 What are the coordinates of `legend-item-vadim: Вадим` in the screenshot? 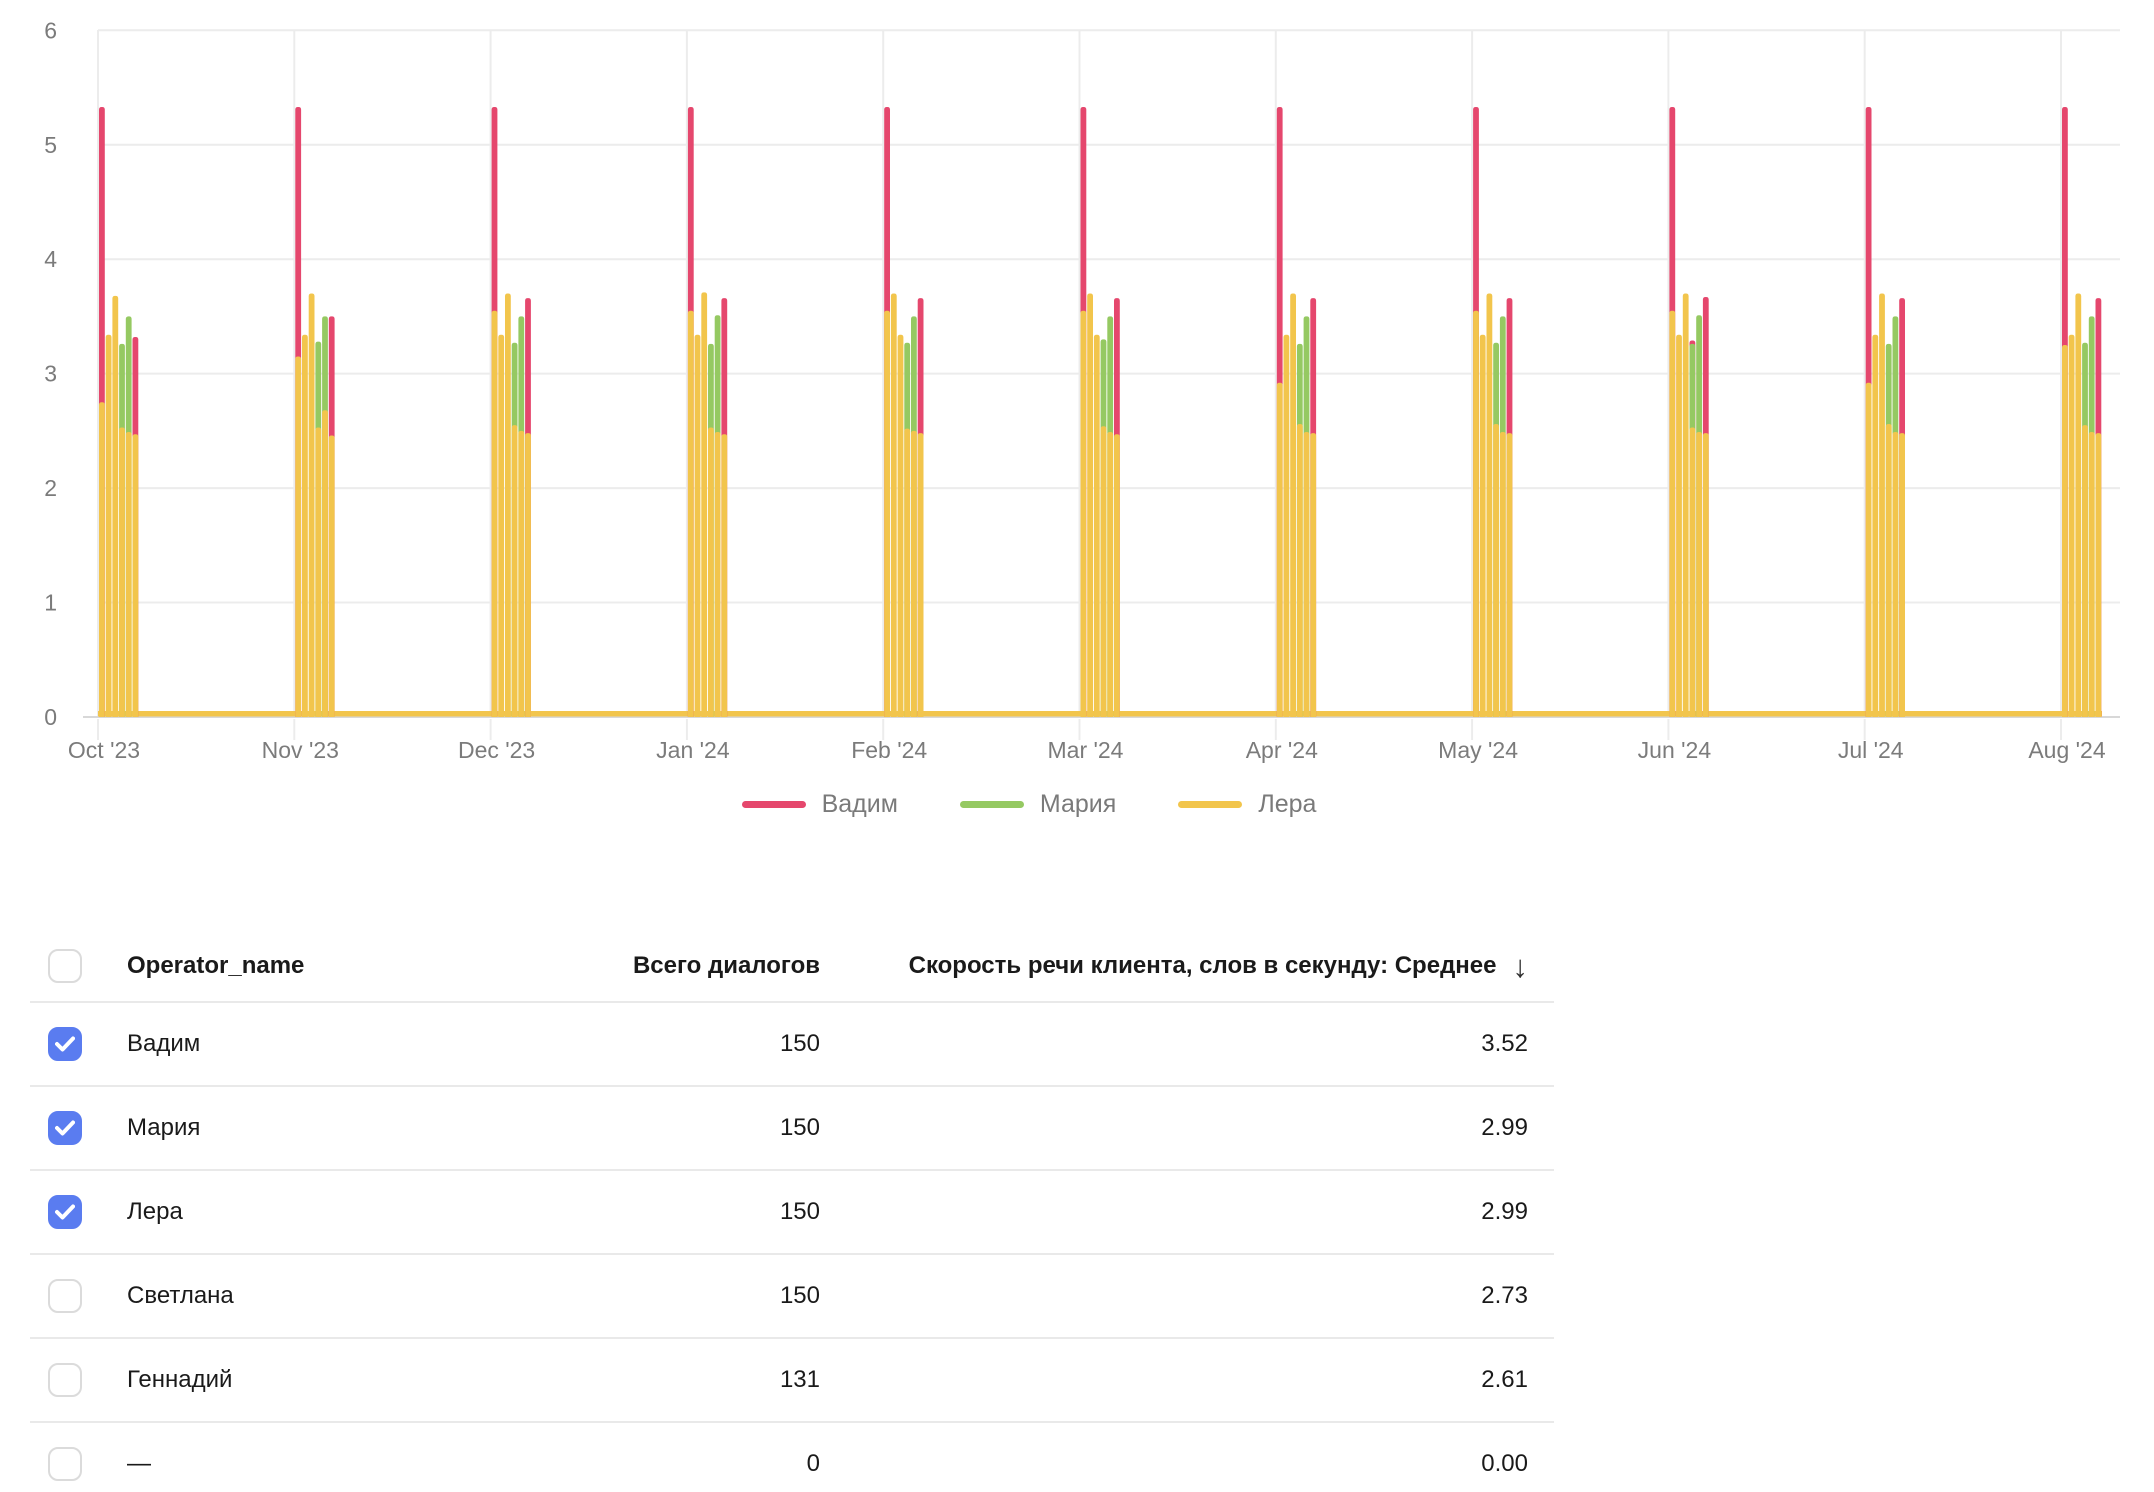 It's located at (819, 804).